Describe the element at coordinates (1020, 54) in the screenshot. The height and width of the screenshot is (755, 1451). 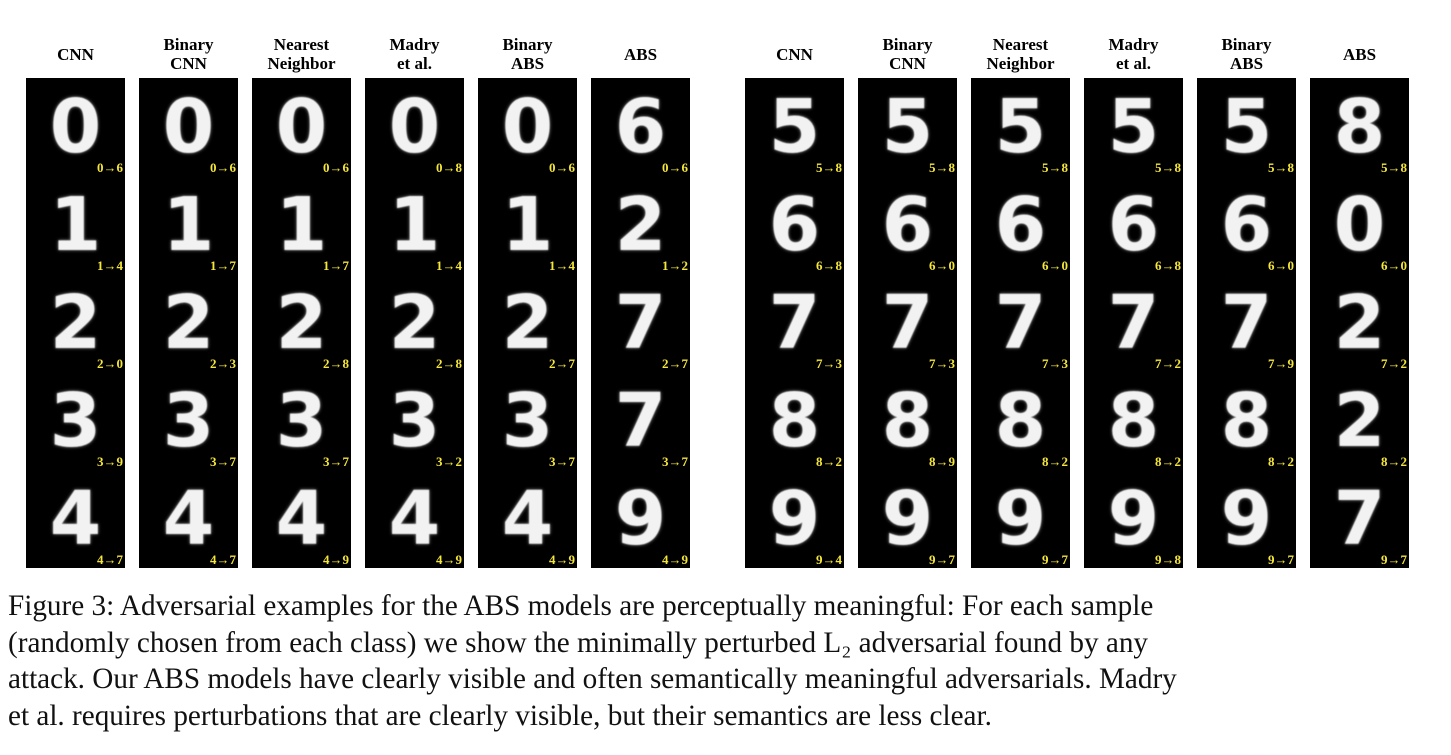
I see `column-header: Nearest Neighbor` at that location.